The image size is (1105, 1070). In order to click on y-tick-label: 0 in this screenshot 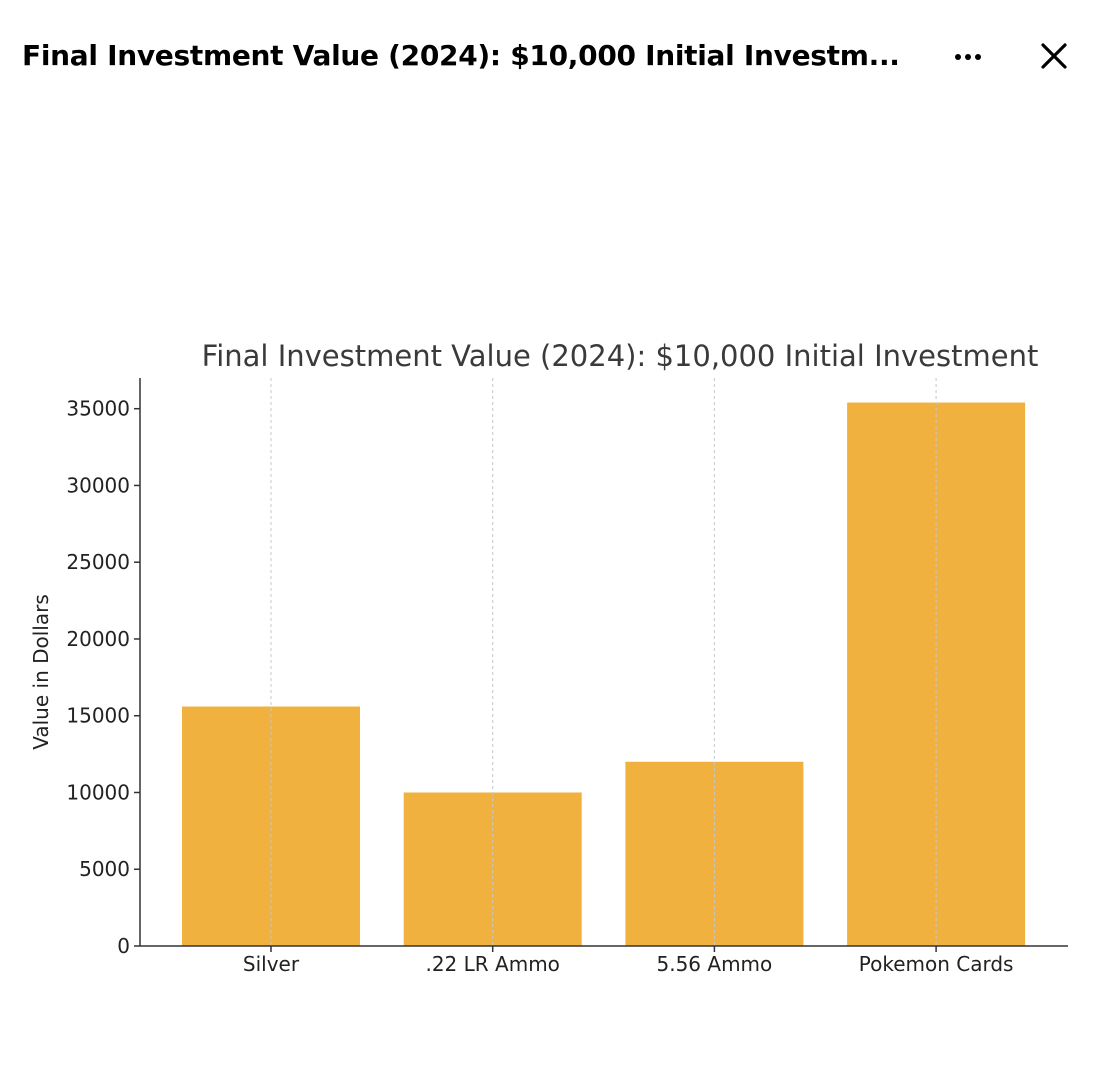, I will do `click(123, 946)`.